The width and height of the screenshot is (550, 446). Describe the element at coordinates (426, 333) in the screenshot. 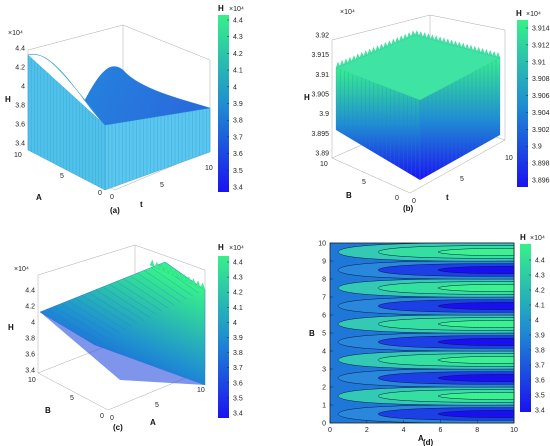

I see `panel-d-contour-bands` at that location.